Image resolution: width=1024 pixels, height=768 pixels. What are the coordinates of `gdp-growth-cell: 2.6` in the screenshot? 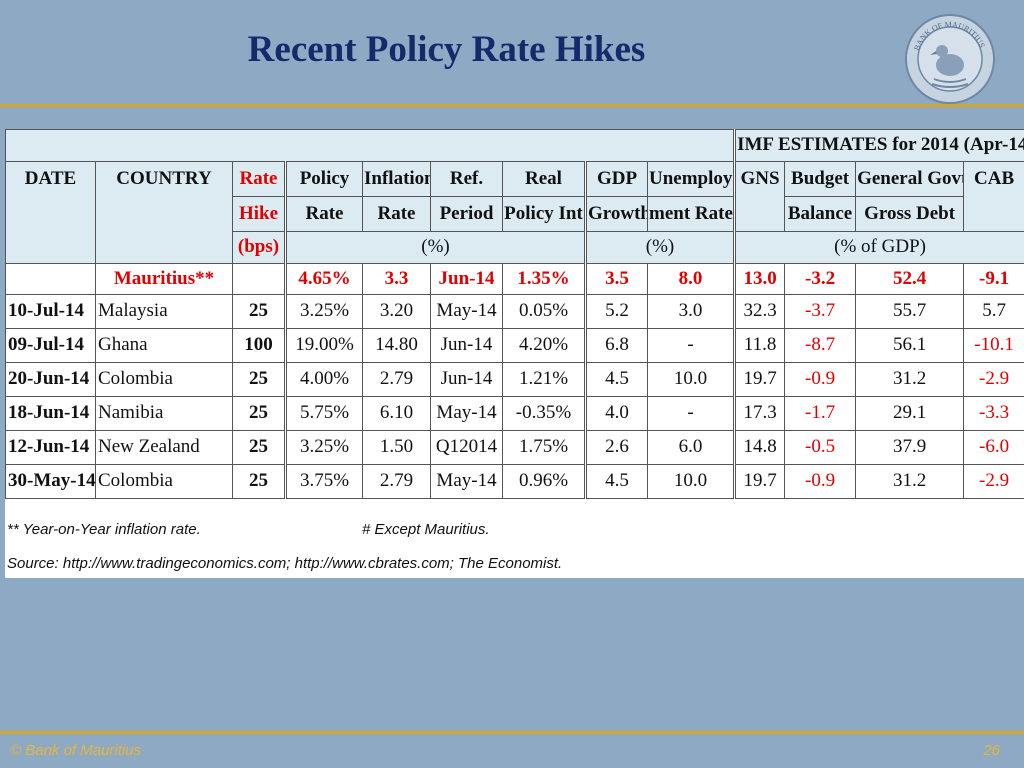 It's located at (616, 447).